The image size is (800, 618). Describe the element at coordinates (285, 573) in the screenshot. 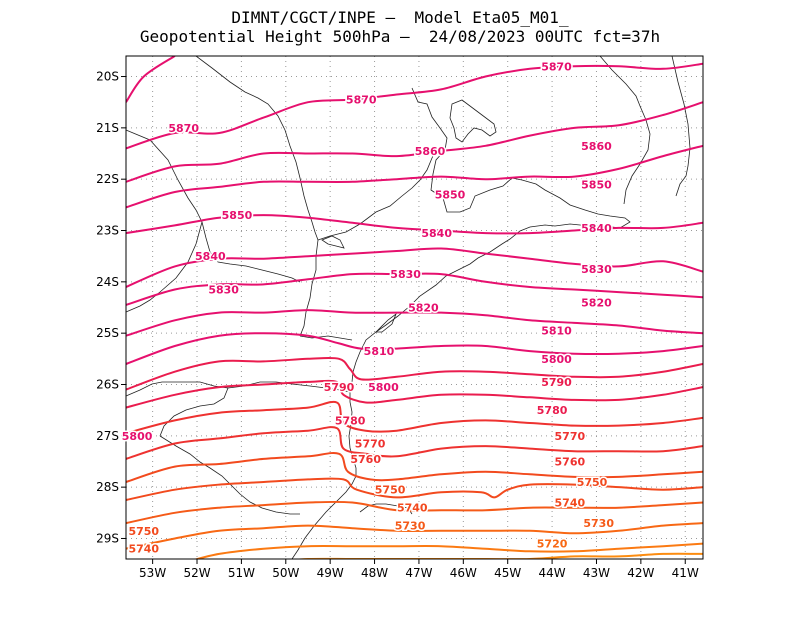

I see `x-tick-label: 50W` at that location.